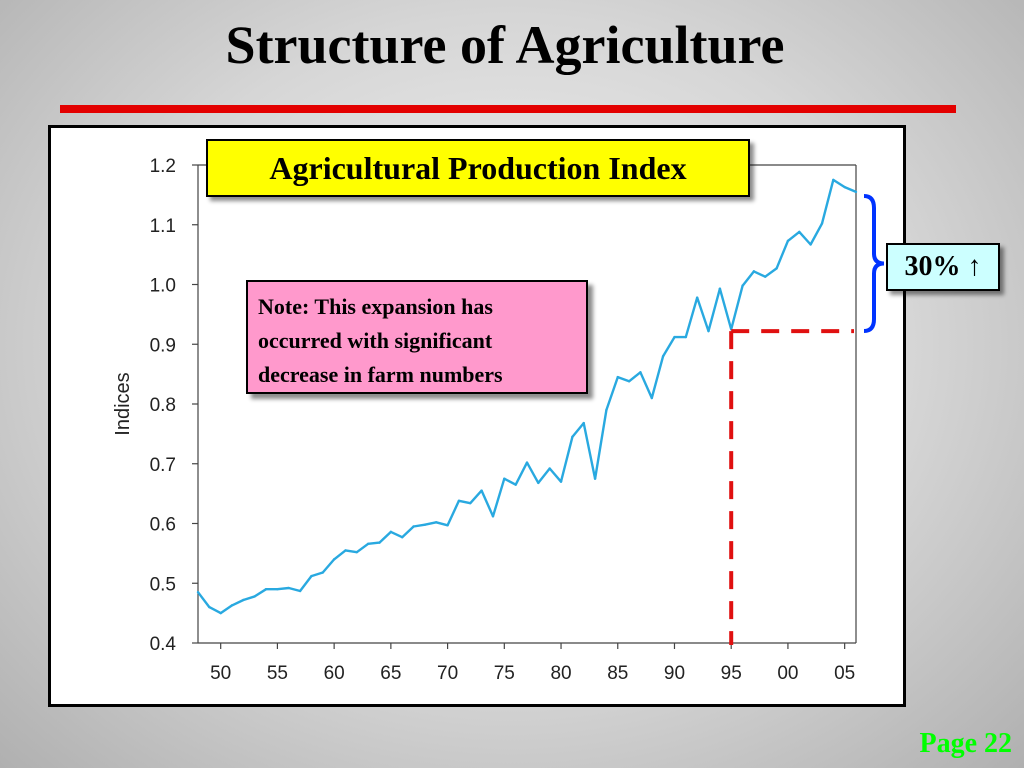 This screenshot has height=768, width=1024. I want to click on x-tick-label: 60, so click(334, 673).